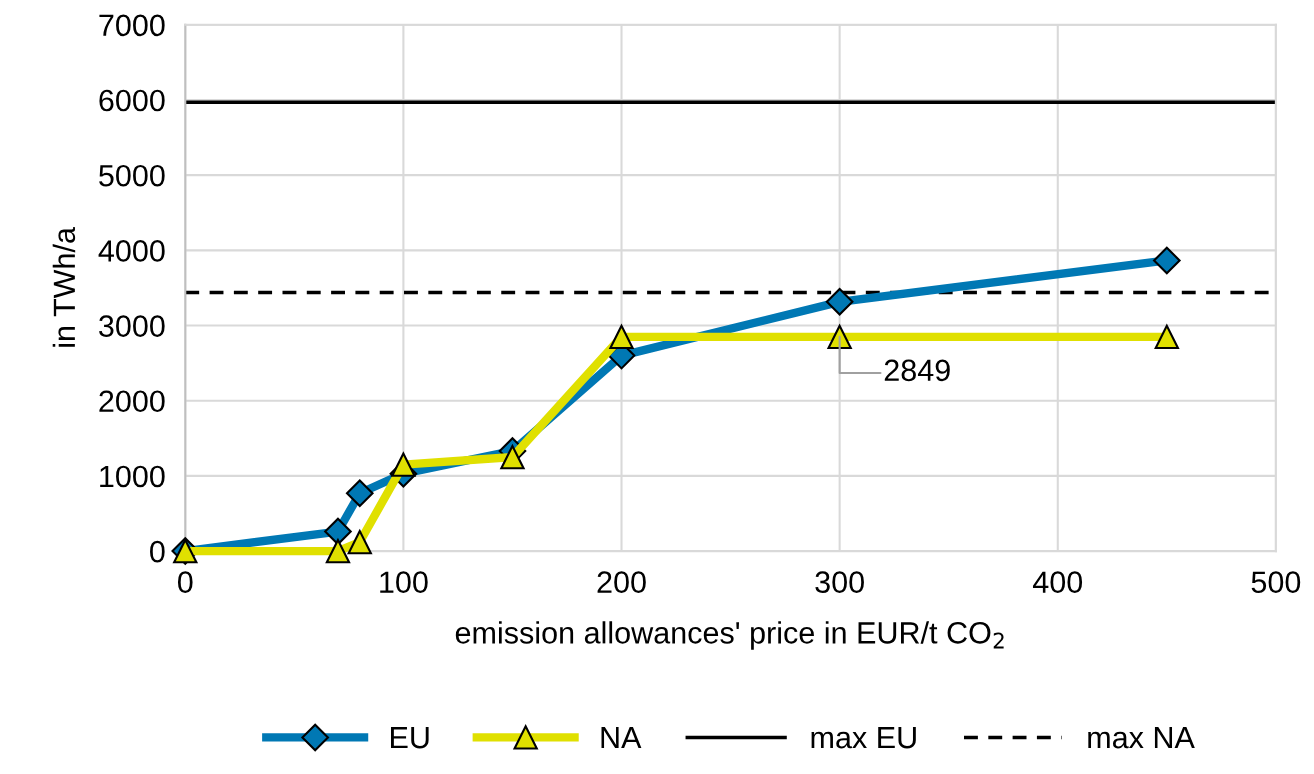 The image size is (1314, 774). I want to click on y-tick-label: 1000, so click(132, 476).